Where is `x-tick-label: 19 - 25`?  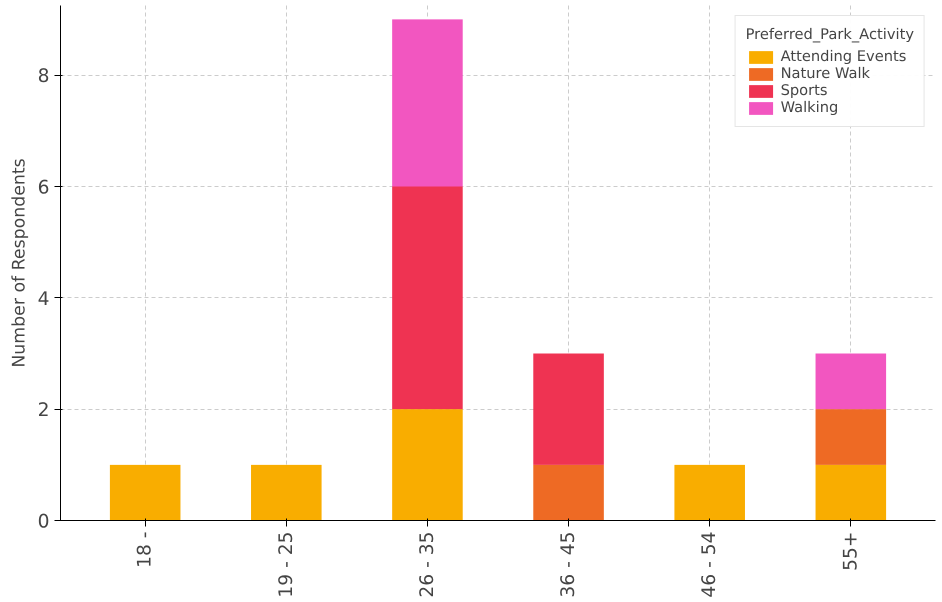
x-tick-label: 19 - 25 is located at coordinates (286, 564).